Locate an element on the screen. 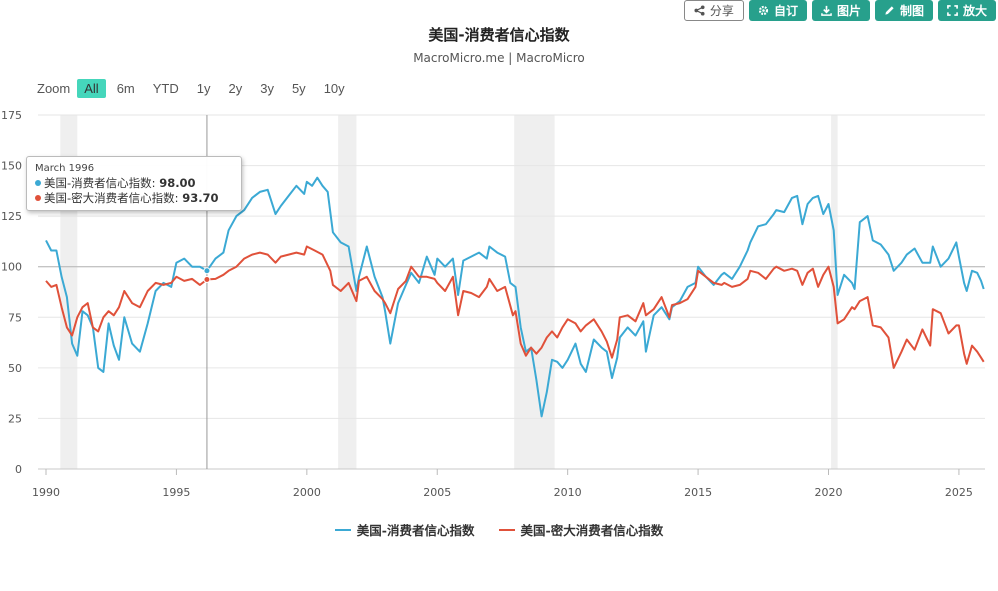 This screenshot has width=998, height=591. tooltip-series-1-name: 美国-消费者信心指数 is located at coordinates (98, 183).